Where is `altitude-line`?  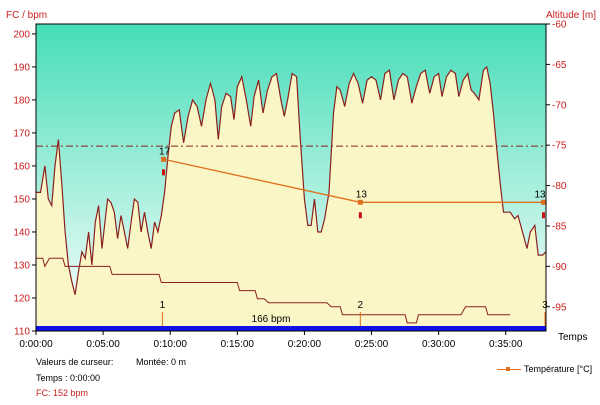 altitude-line is located at coordinates (273, 290).